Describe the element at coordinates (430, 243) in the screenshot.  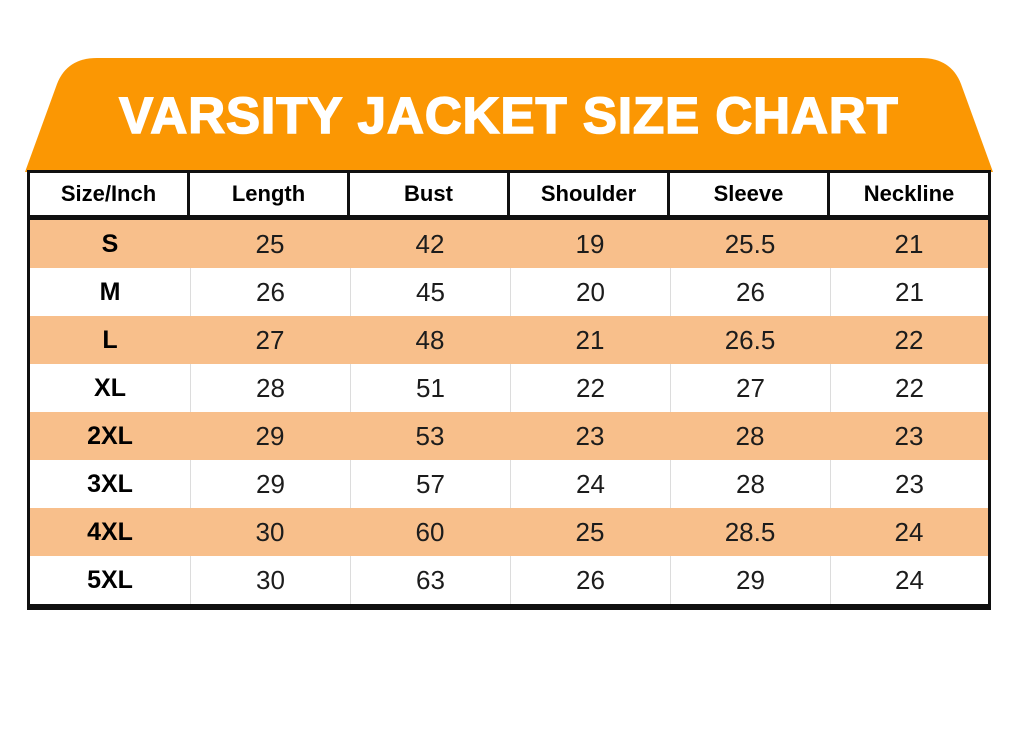
I see `measurement-value: 42` at that location.